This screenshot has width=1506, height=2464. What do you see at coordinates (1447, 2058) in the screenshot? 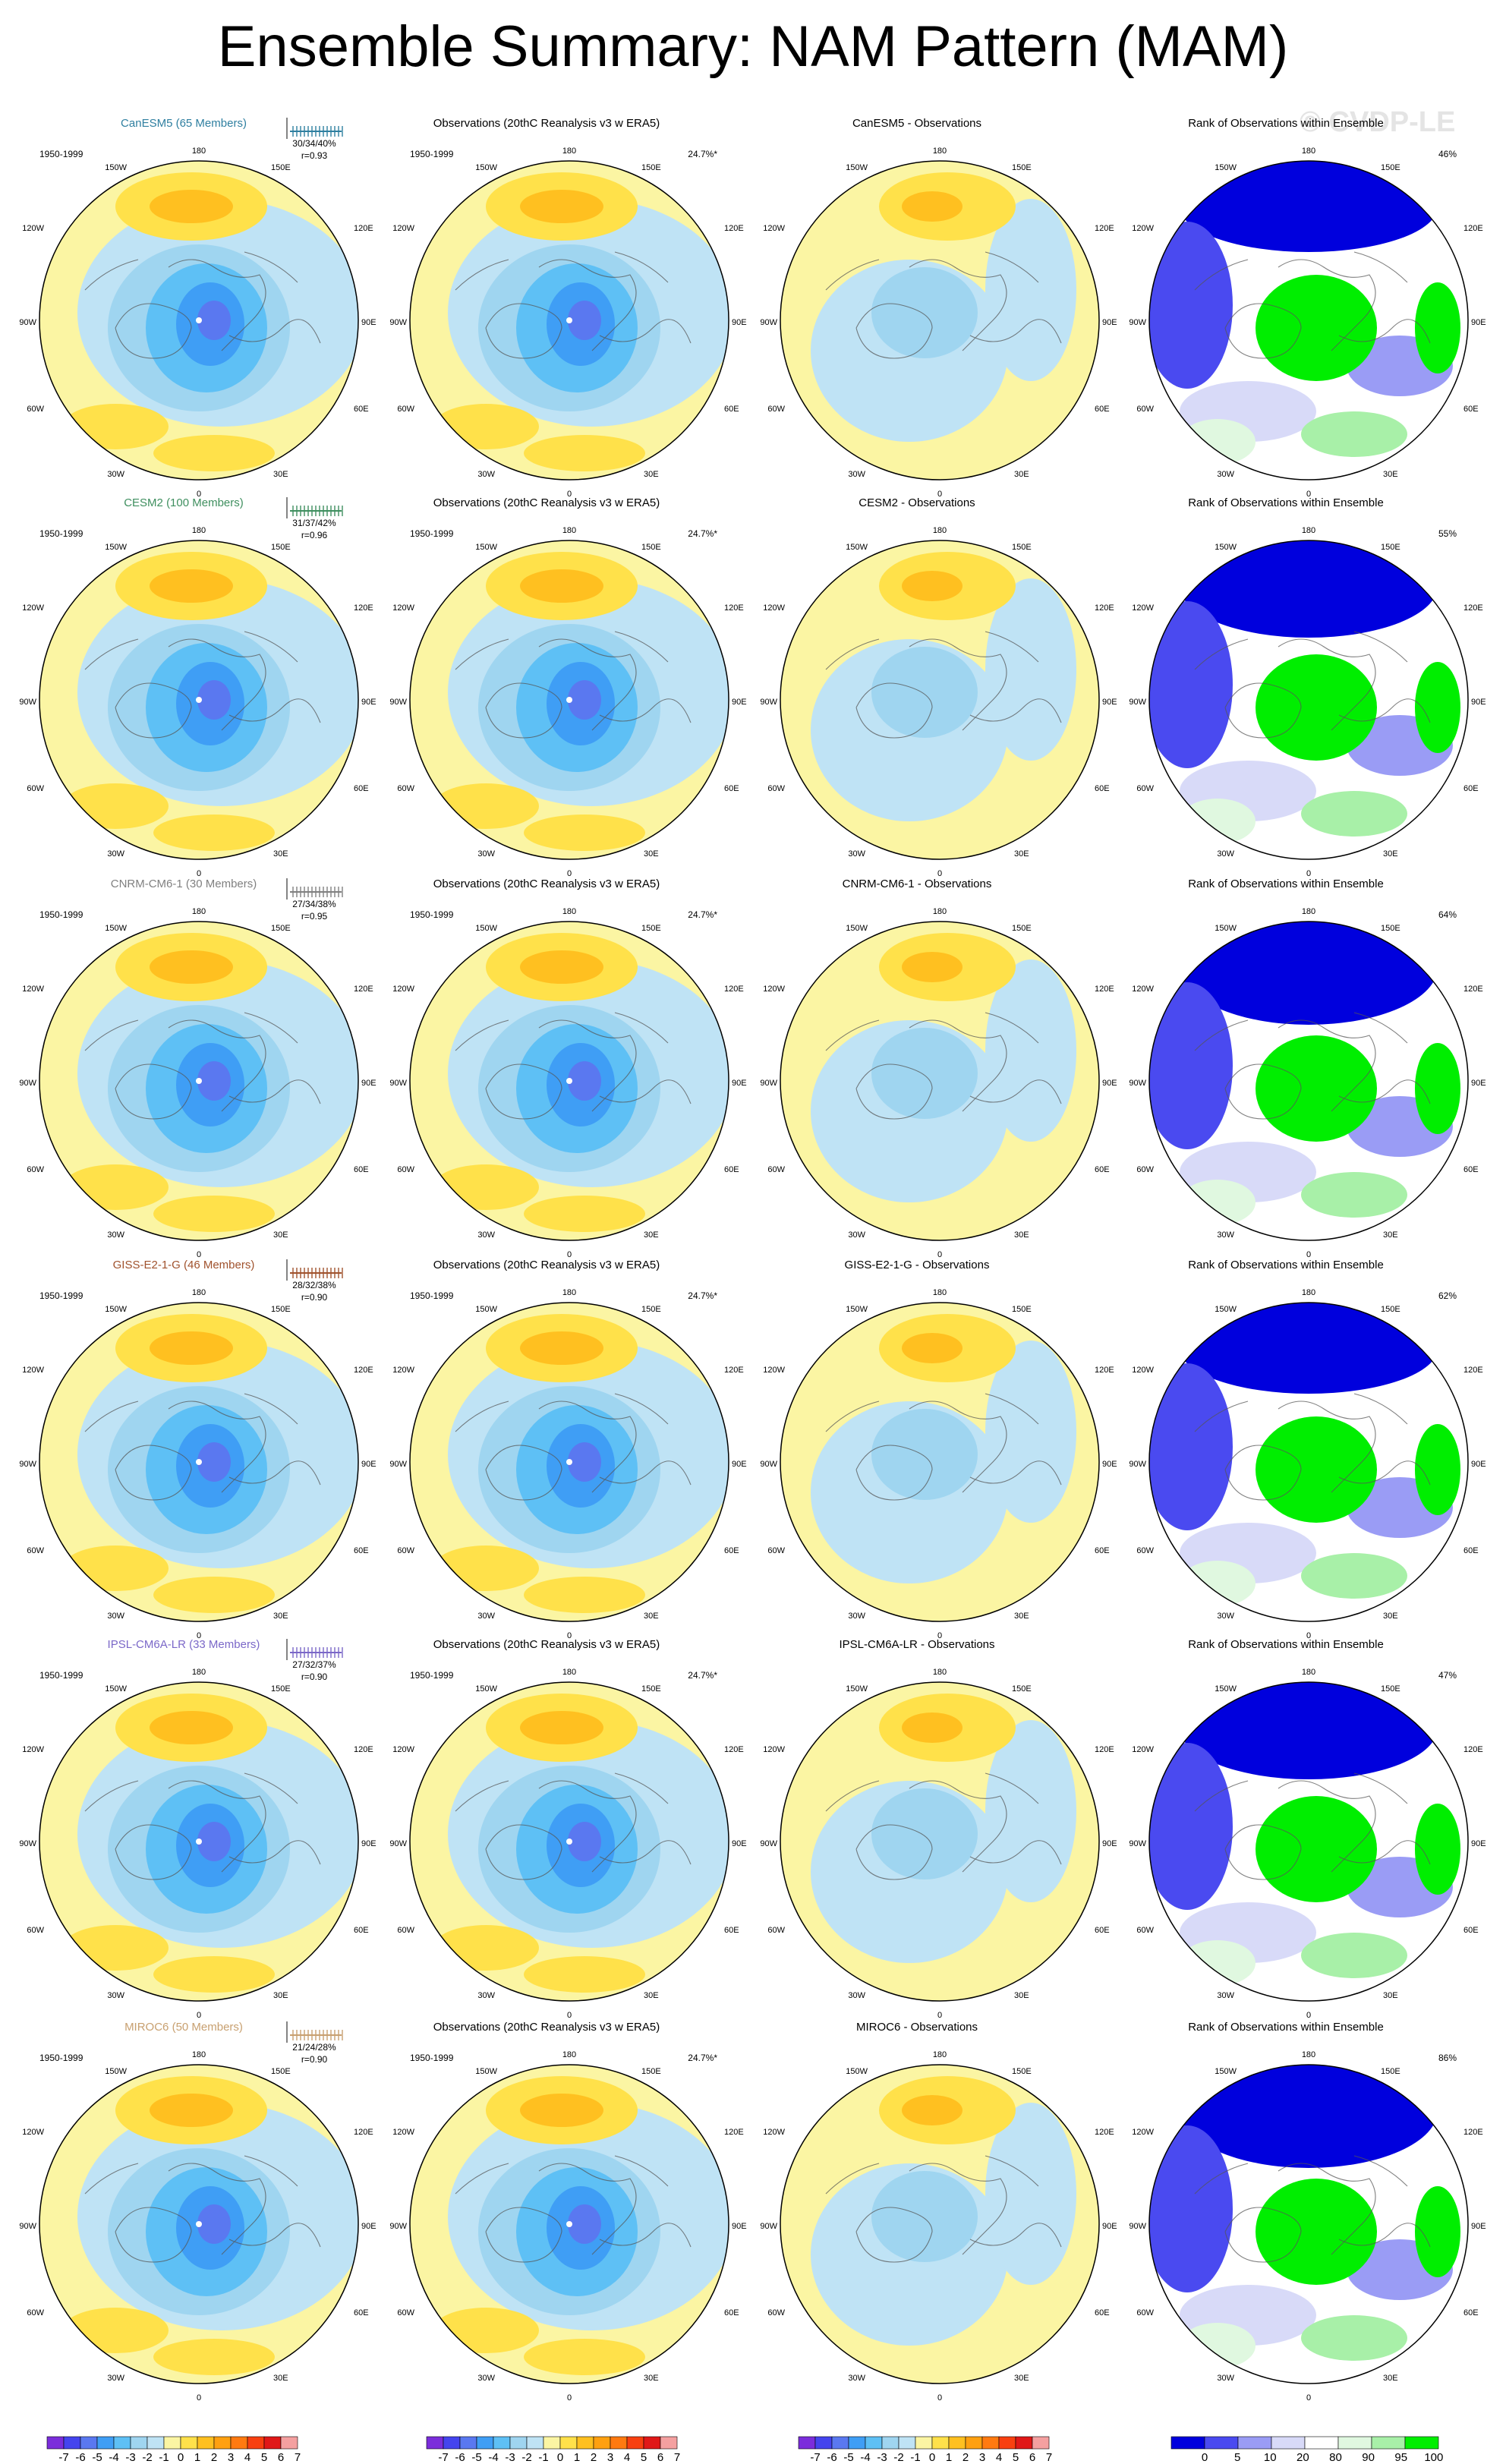
I see `rank-pct-label: 86%` at bounding box center [1447, 2058].